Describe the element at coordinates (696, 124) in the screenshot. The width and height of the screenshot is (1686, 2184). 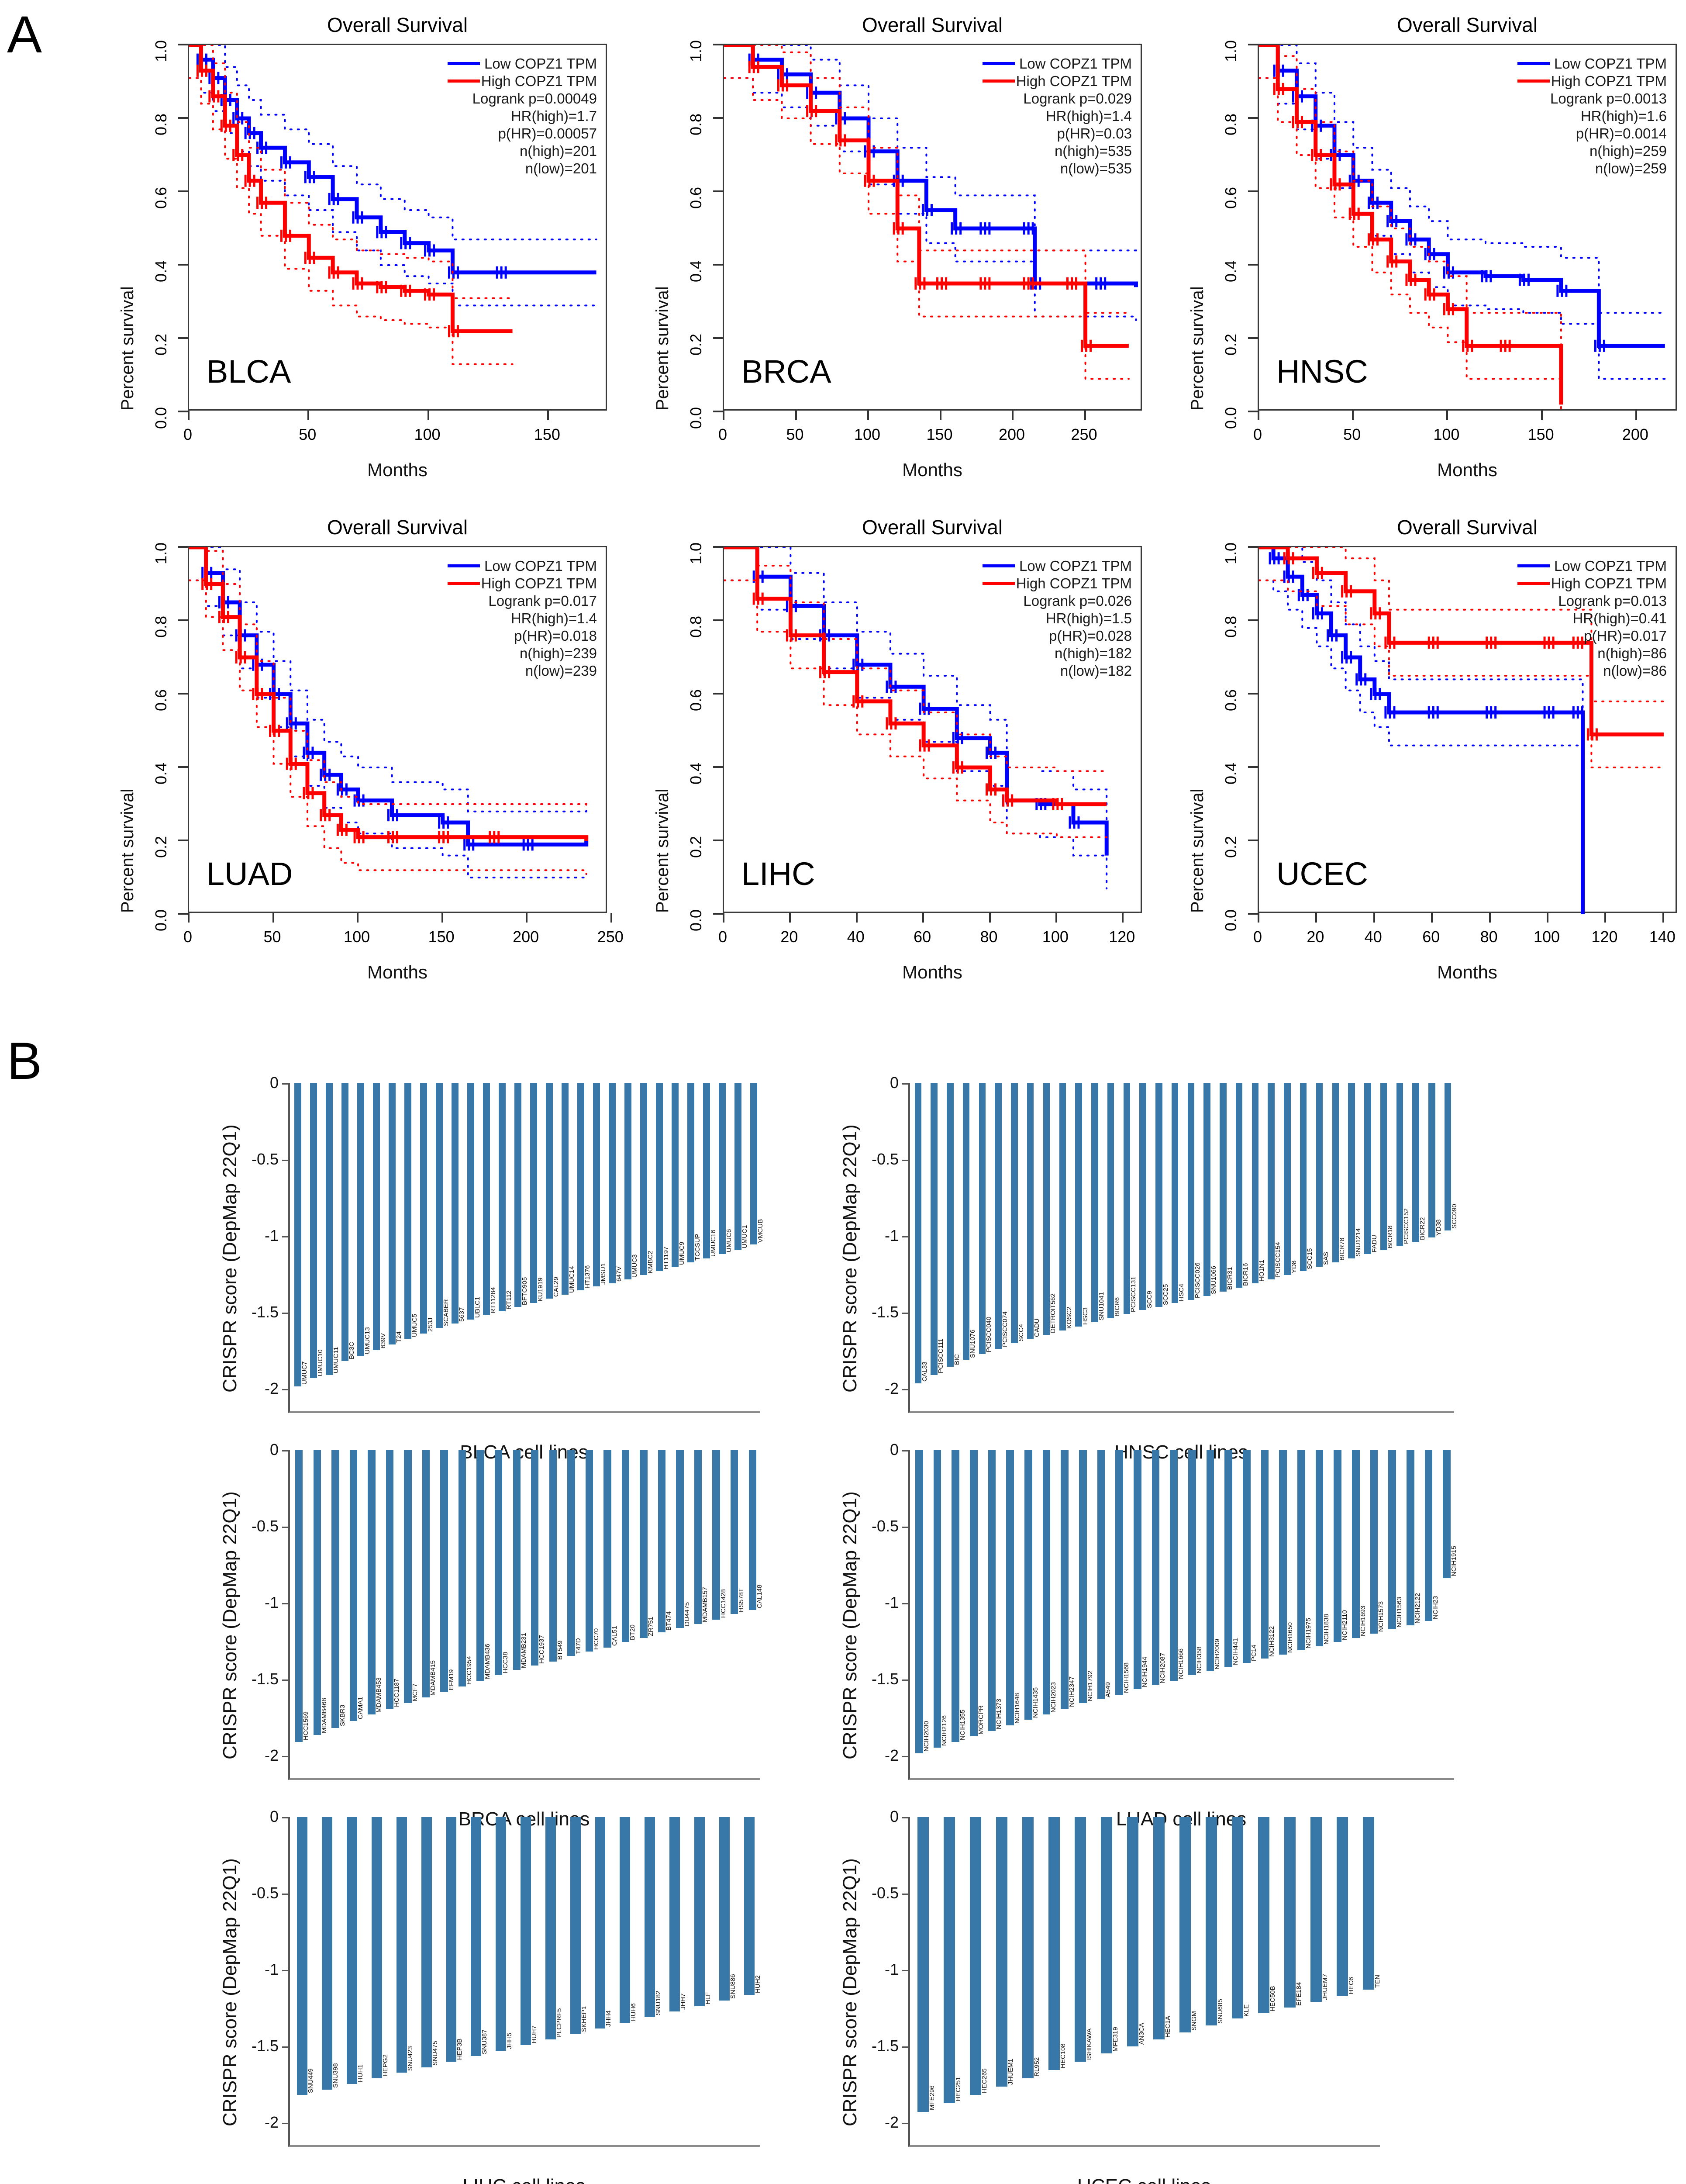
I see `km-y-tick: 0.8` at that location.